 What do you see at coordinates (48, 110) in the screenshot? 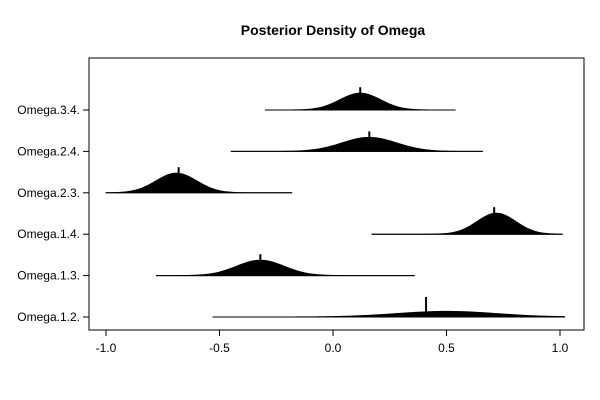
I see `y-tick-label: Omega.3.4.` at bounding box center [48, 110].